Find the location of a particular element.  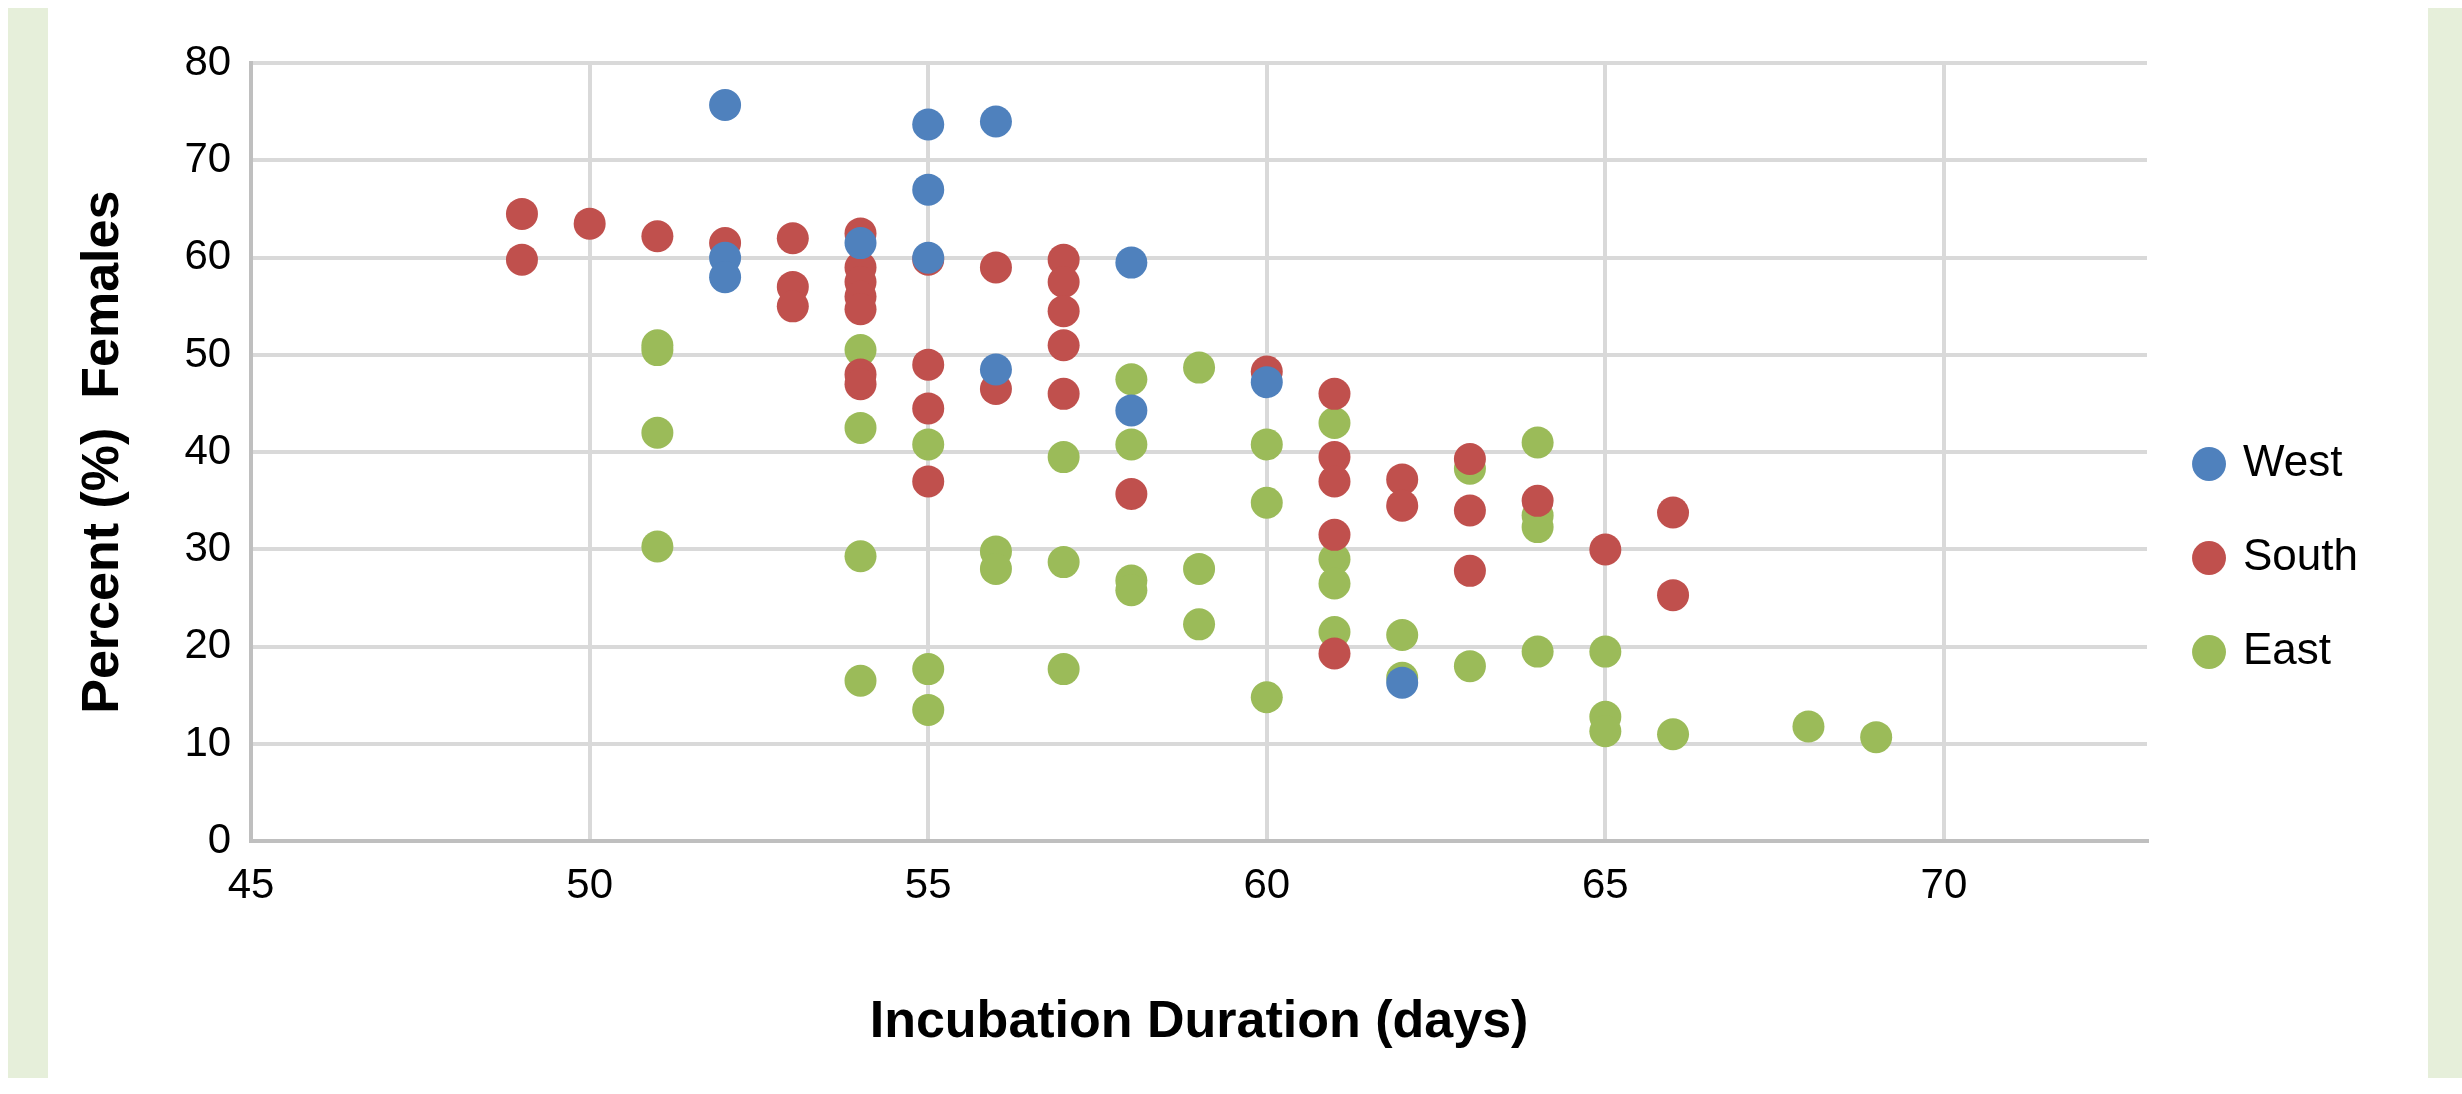

legend-label: East is located at coordinates (2287, 649).